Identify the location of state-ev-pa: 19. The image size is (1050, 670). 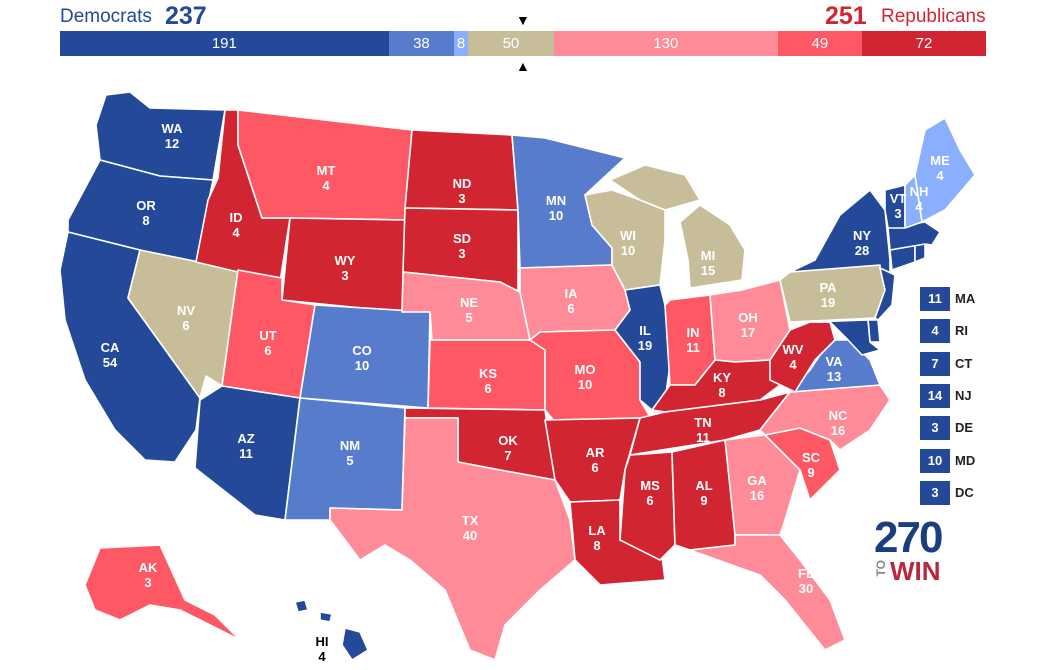
(828, 302).